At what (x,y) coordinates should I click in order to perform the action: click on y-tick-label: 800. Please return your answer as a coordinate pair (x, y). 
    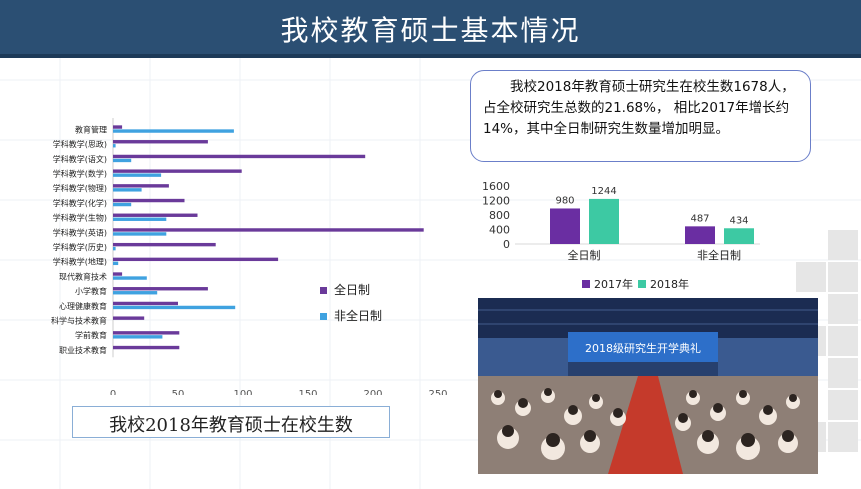
    Looking at the image, I should click on (499, 215).